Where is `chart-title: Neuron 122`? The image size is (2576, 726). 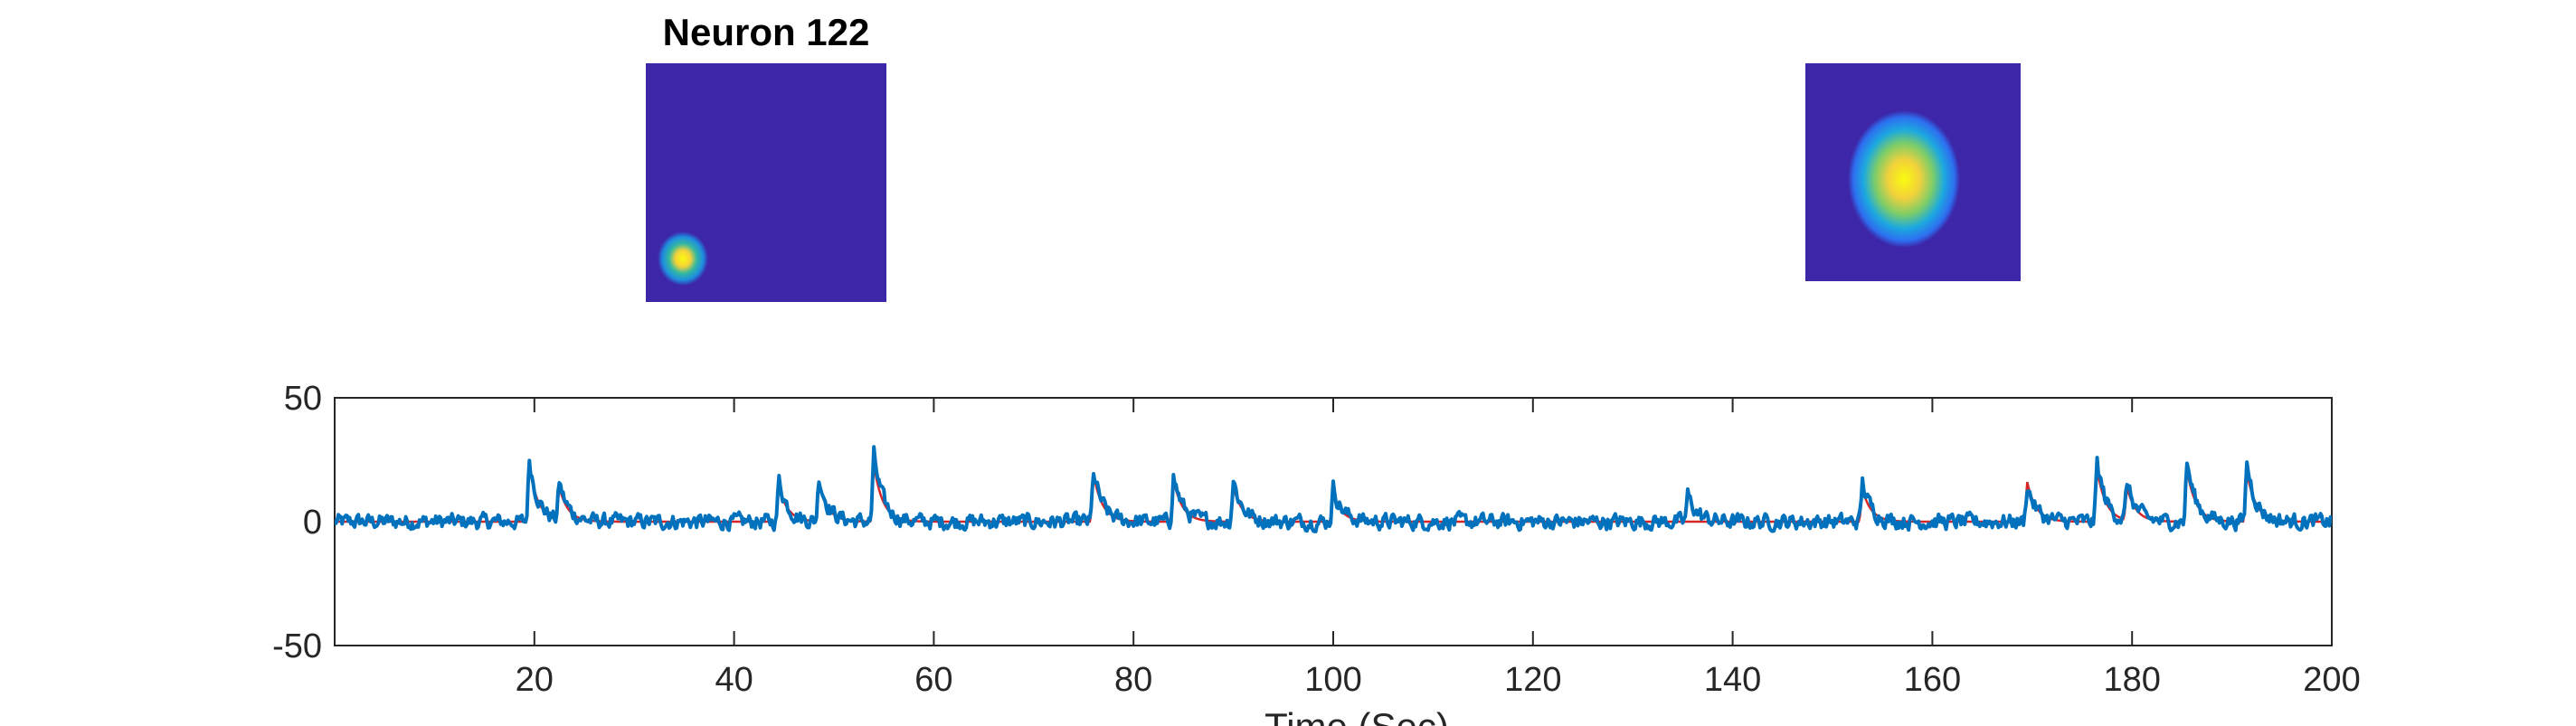 chart-title: Neuron 122 is located at coordinates (767, 32).